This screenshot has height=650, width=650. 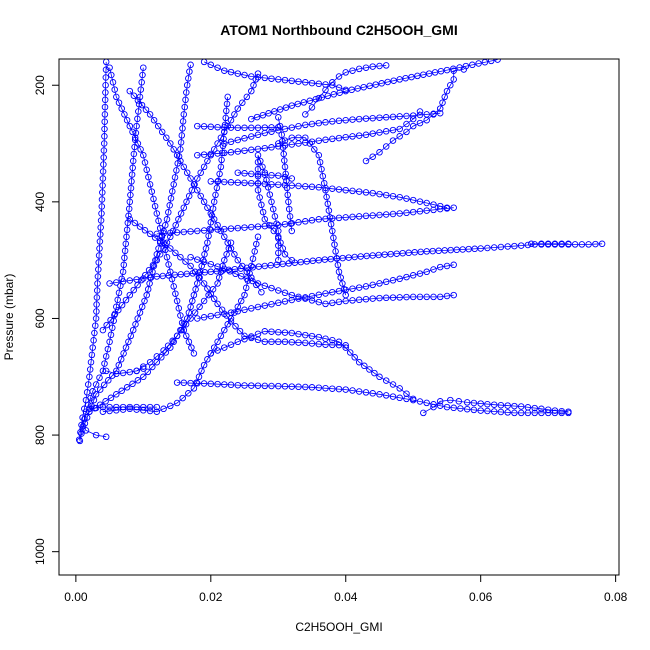 I want to click on y-axis: 200 400 600 800 1000, so click(x=46, y=320).